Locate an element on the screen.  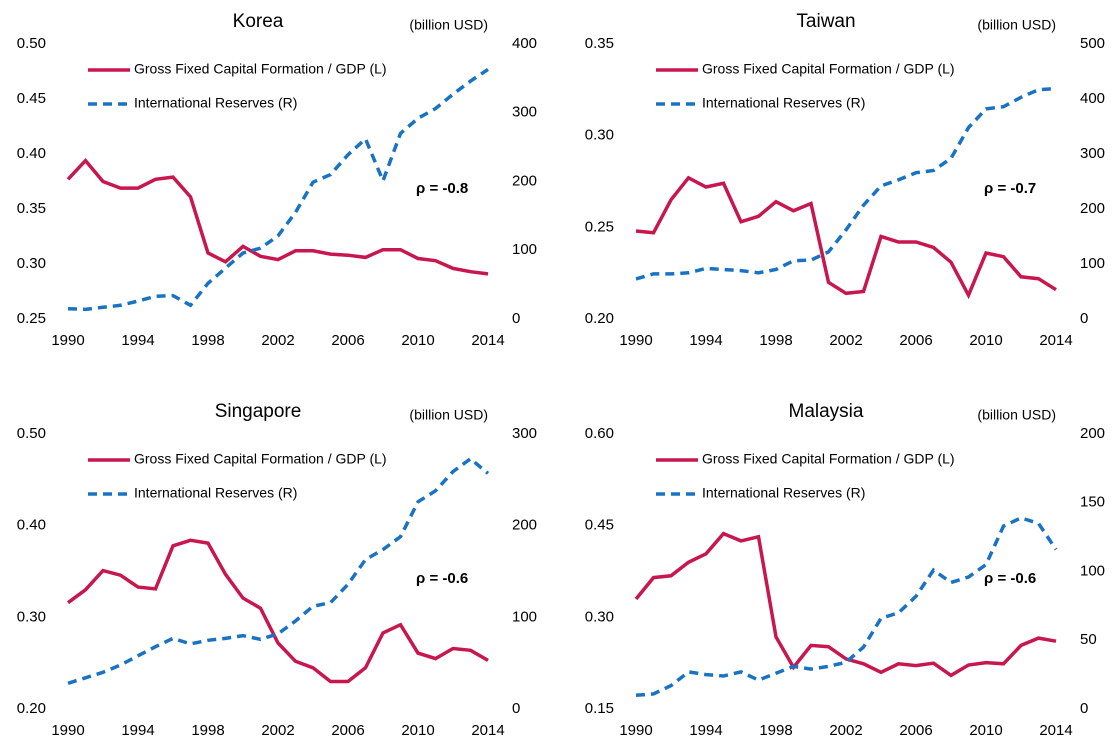
y2-tick-label: 50 is located at coordinates (1088, 639).